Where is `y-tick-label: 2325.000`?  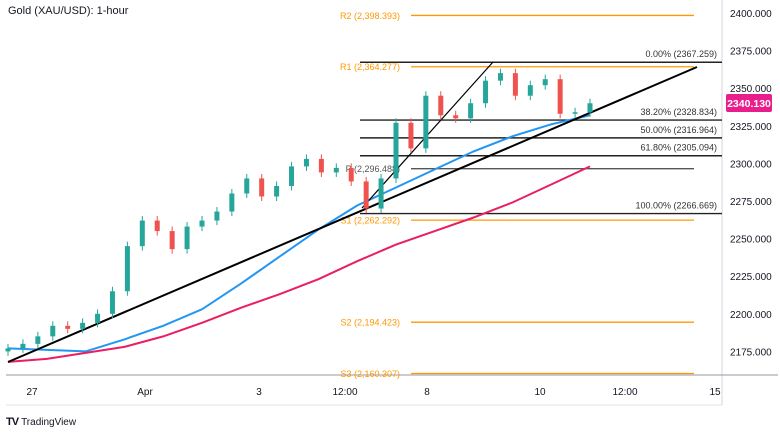
y-tick-label: 2325.000 is located at coordinates (751, 127).